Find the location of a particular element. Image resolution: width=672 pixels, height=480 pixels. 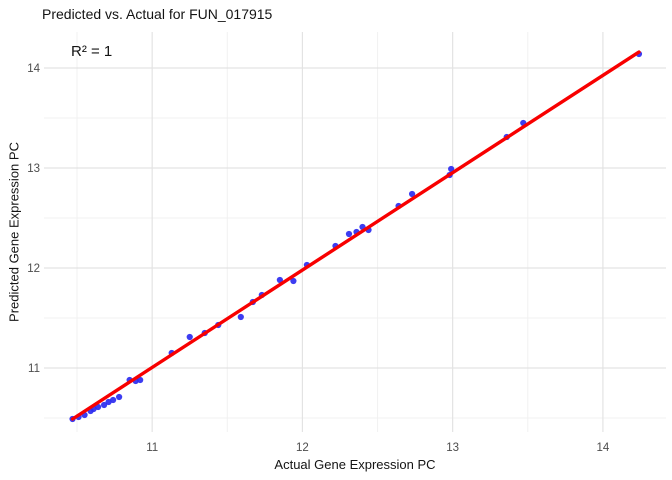

y-tick-label: 12 is located at coordinates (33, 269).